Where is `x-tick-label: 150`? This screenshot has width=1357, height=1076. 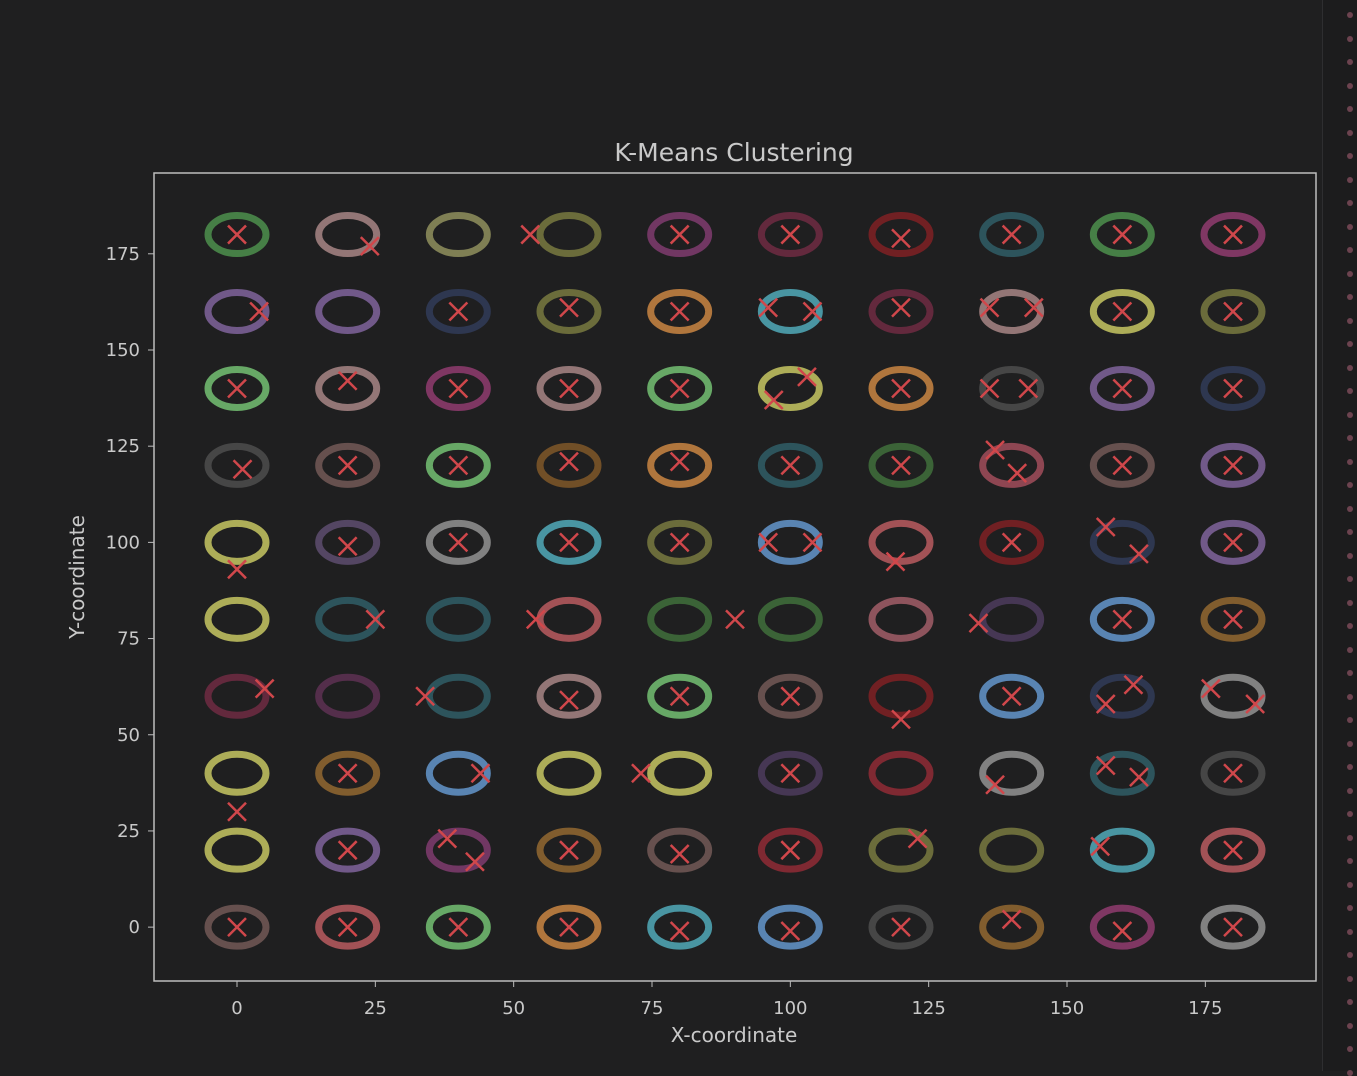 x-tick-label: 150 is located at coordinates (1067, 1008).